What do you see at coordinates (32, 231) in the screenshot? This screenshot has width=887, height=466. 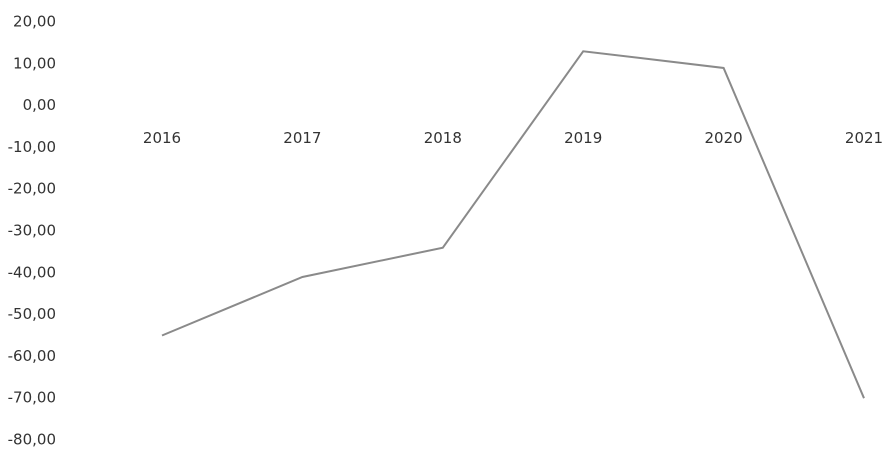 I see `y-tick-label: -30,00` at bounding box center [32, 231].